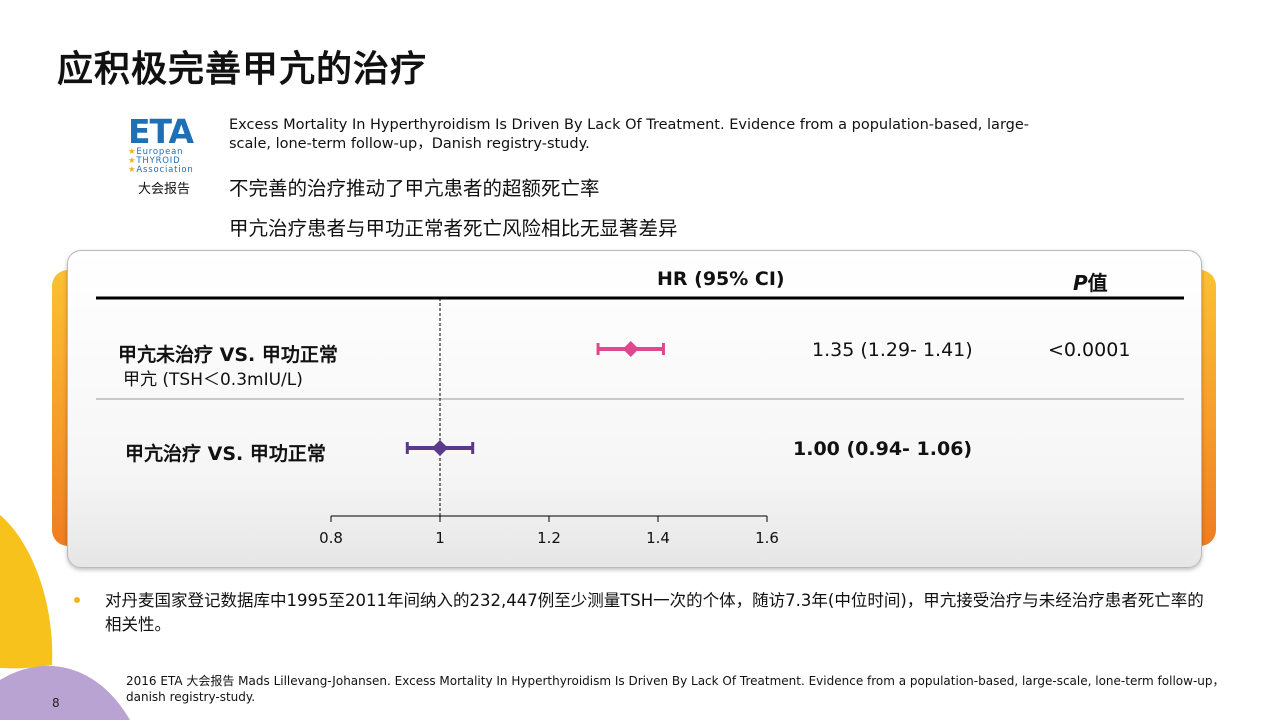 This screenshot has height=720, width=1280. Describe the element at coordinates (414, 188) in the screenshot. I see `finding-1: 不完善的治疗推动了甲亢患者的超额死亡率` at that location.